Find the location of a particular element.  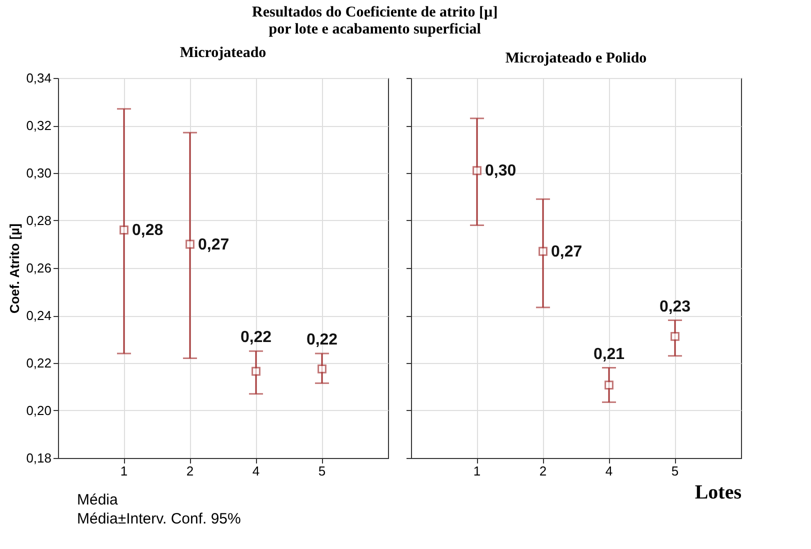

y-tick-label: 0,20 is located at coordinates (39, 410).